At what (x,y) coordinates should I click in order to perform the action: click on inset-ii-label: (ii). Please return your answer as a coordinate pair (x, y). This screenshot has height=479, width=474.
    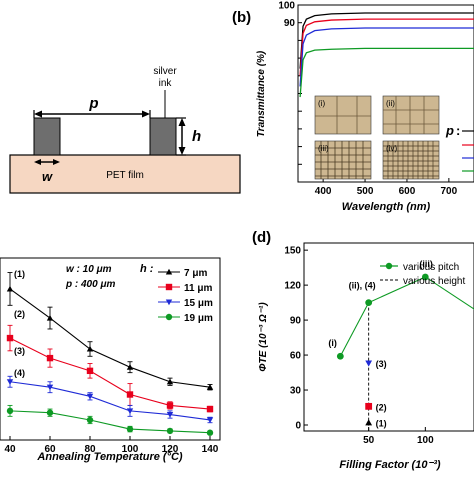
    Looking at the image, I should click on (390, 103).